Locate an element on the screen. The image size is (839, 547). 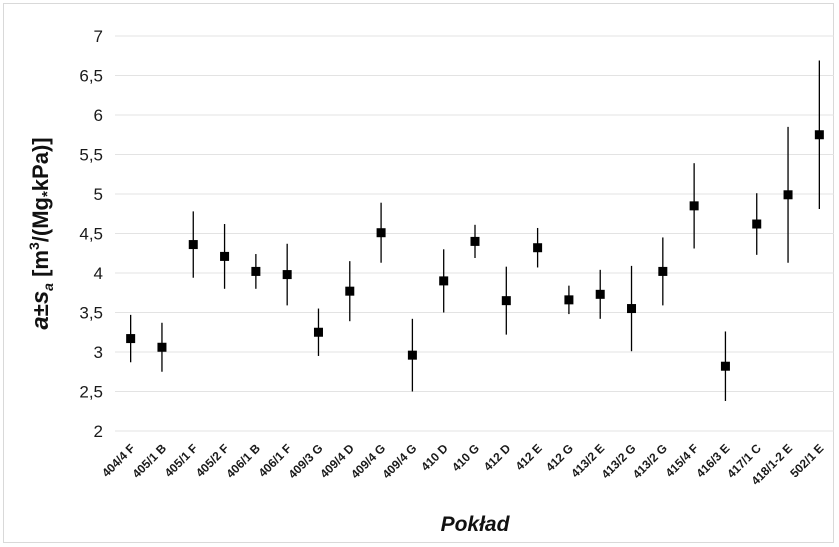
x-tick-label: 405/1 F is located at coordinates (181, 460).